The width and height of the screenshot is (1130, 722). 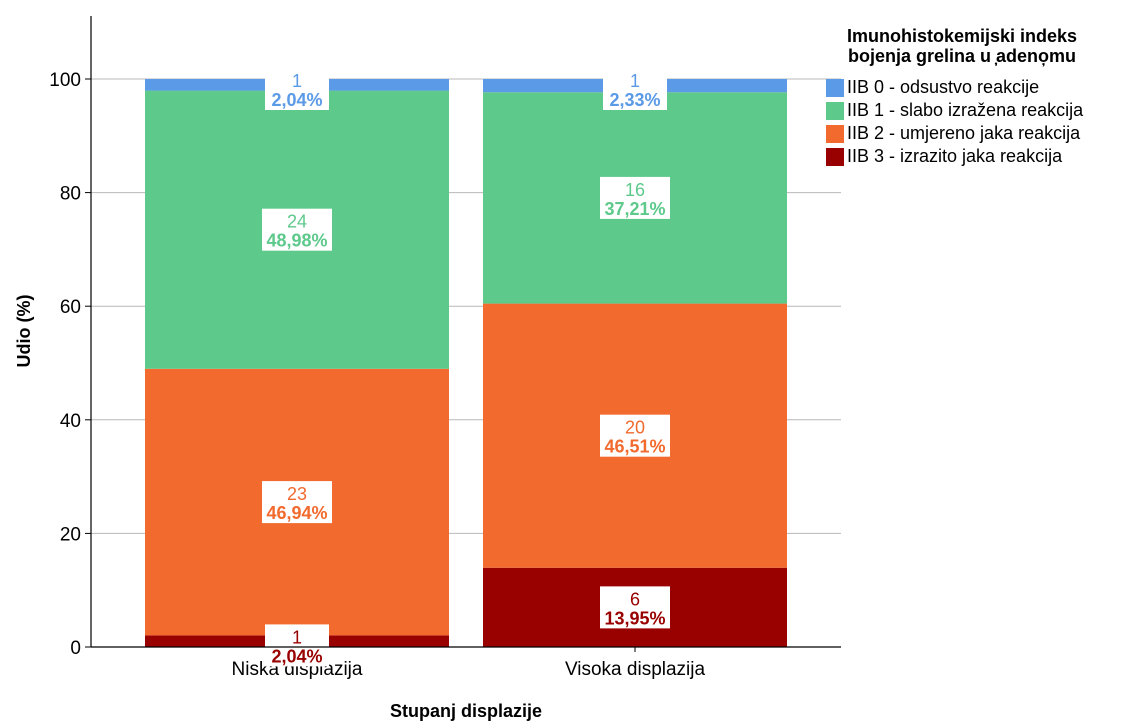 What do you see at coordinates (24, 331) in the screenshot?
I see `y-axis-title: Udio (%)` at bounding box center [24, 331].